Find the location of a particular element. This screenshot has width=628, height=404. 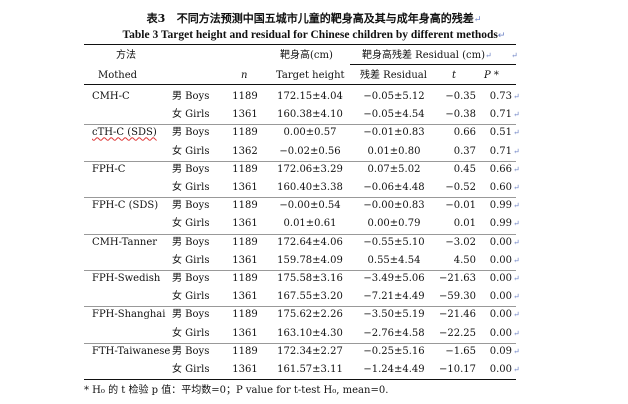

target-height-cell: −0.00±0.54 is located at coordinates (310, 206).